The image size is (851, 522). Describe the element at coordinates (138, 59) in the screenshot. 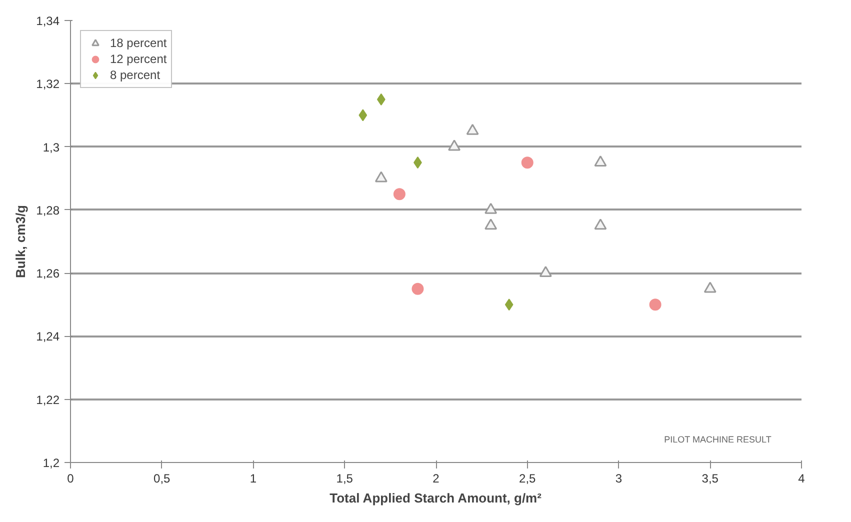

I see `legend-label: 12 percent` at that location.